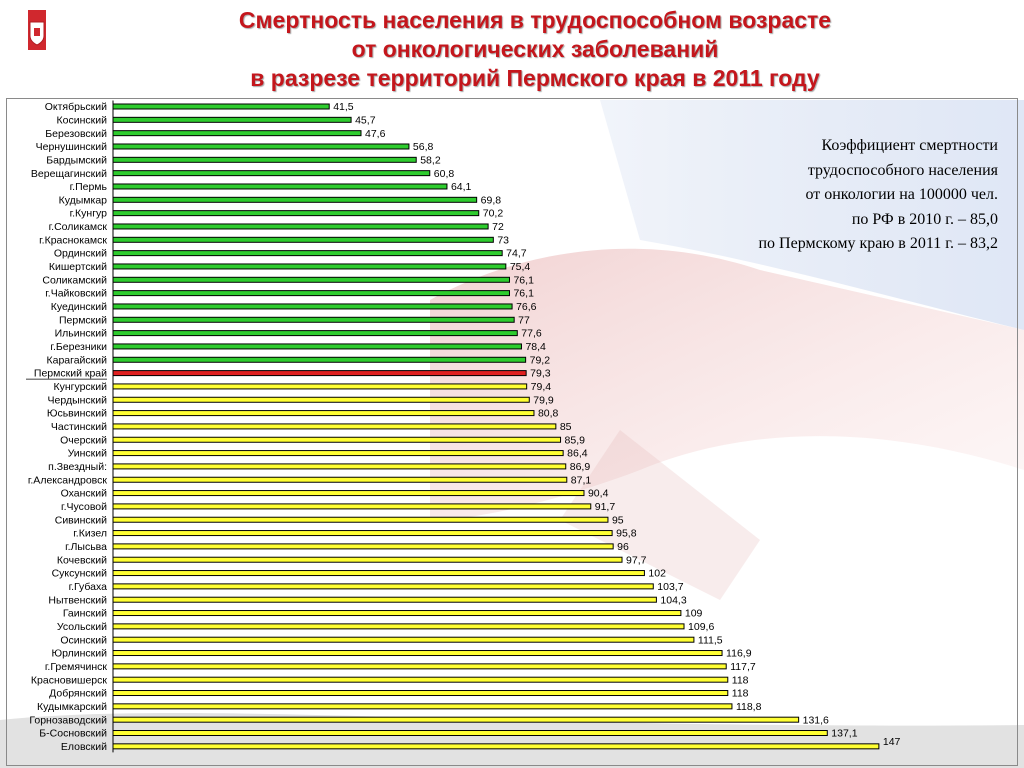 This screenshot has height=768, width=1024. Describe the element at coordinates (77, 467) in the screenshot. I see `category-label: п.Звездный:` at that location.